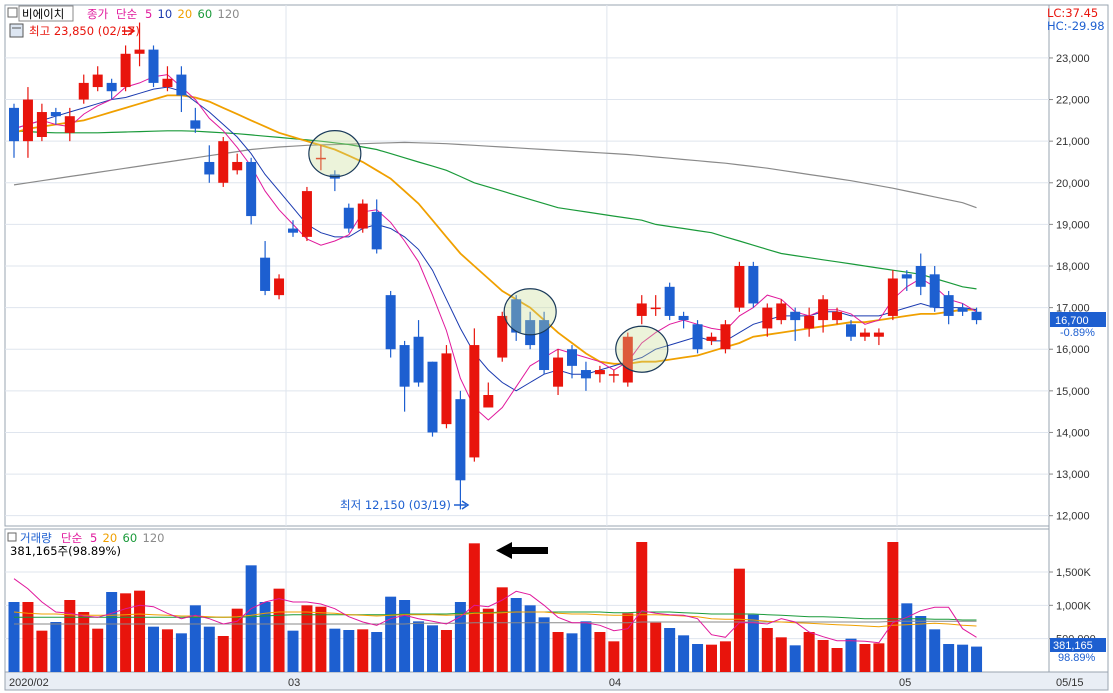 The height and width of the screenshot is (693, 1113). Describe the element at coordinates (495, 175) in the screenshot. I see `price-ma120-line` at that location.